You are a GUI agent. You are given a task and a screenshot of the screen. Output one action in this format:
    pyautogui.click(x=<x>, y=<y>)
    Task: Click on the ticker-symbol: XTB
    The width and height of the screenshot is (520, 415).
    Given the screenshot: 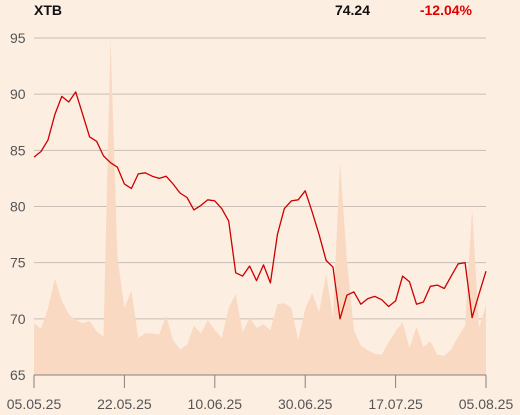 What is the action you would take?
    pyautogui.click(x=48, y=10)
    